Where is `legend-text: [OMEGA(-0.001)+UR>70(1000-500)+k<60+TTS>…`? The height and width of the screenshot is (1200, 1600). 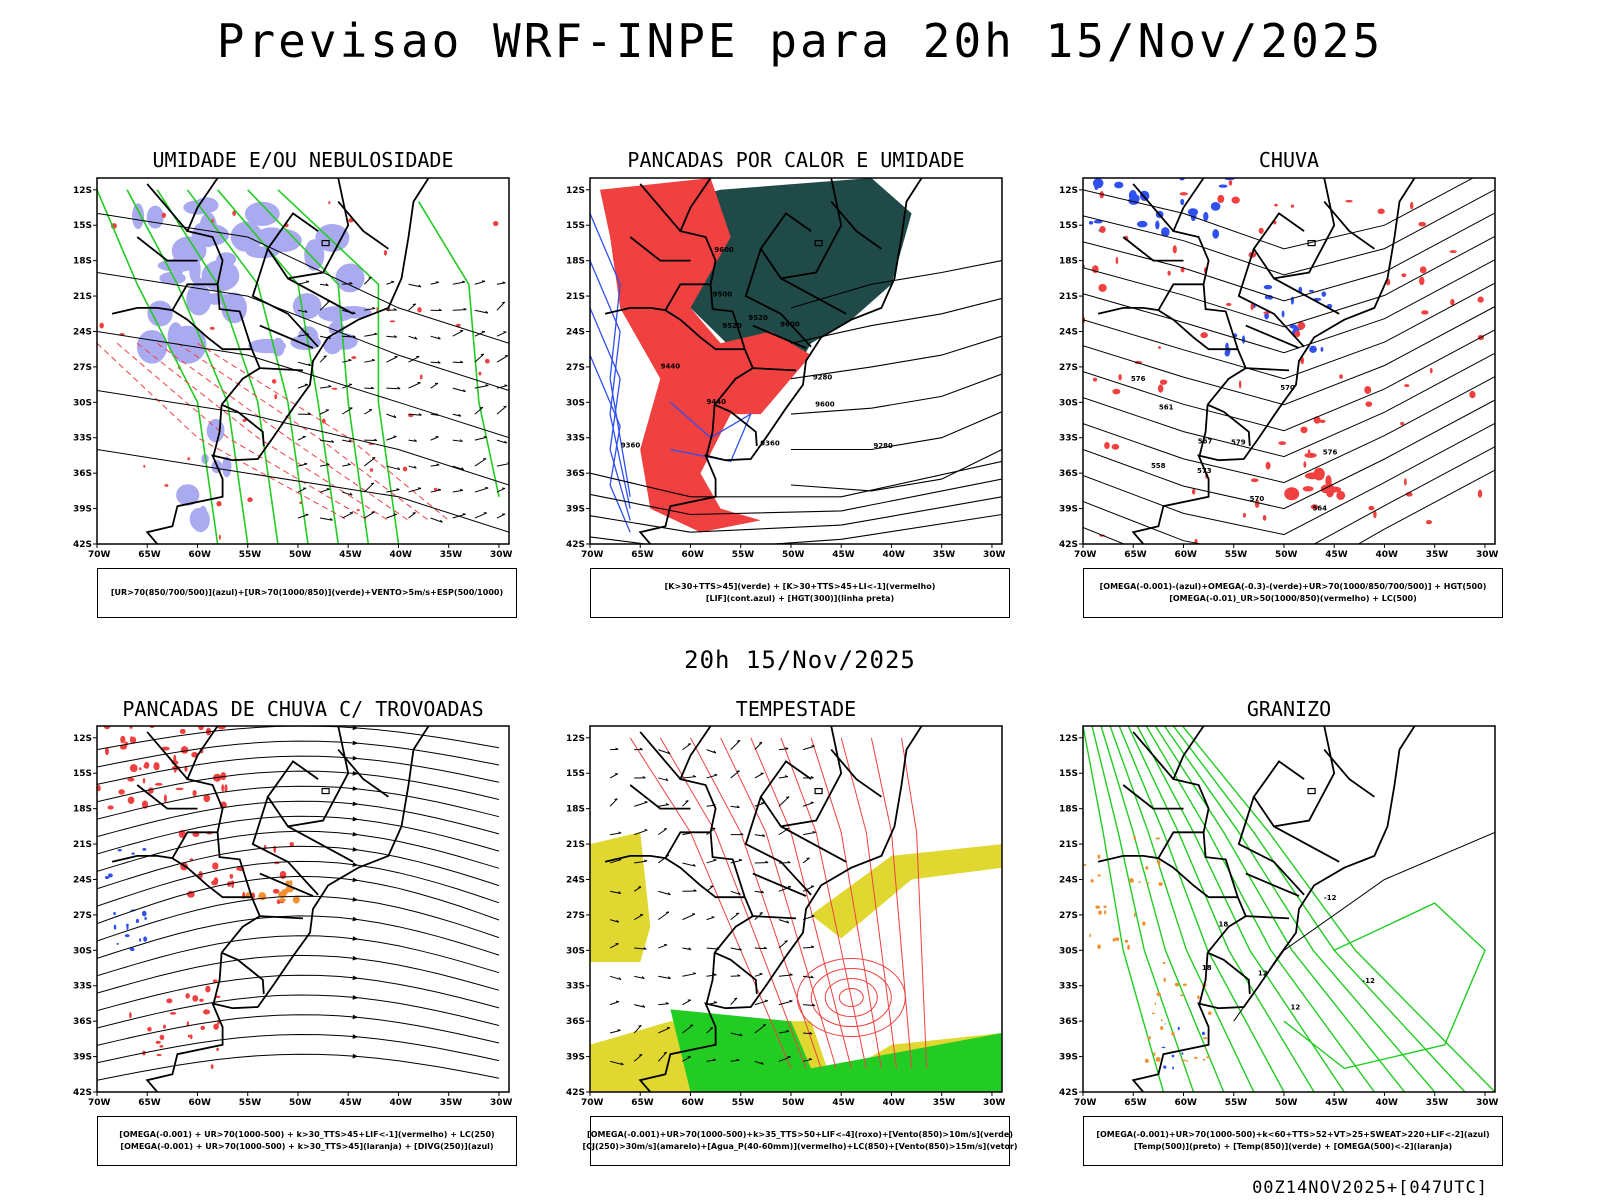
legend-text: [OMEGA(-0.001)+UR>70(1000-500)+k<60+TTS>… is located at coordinates (1293, 1134).